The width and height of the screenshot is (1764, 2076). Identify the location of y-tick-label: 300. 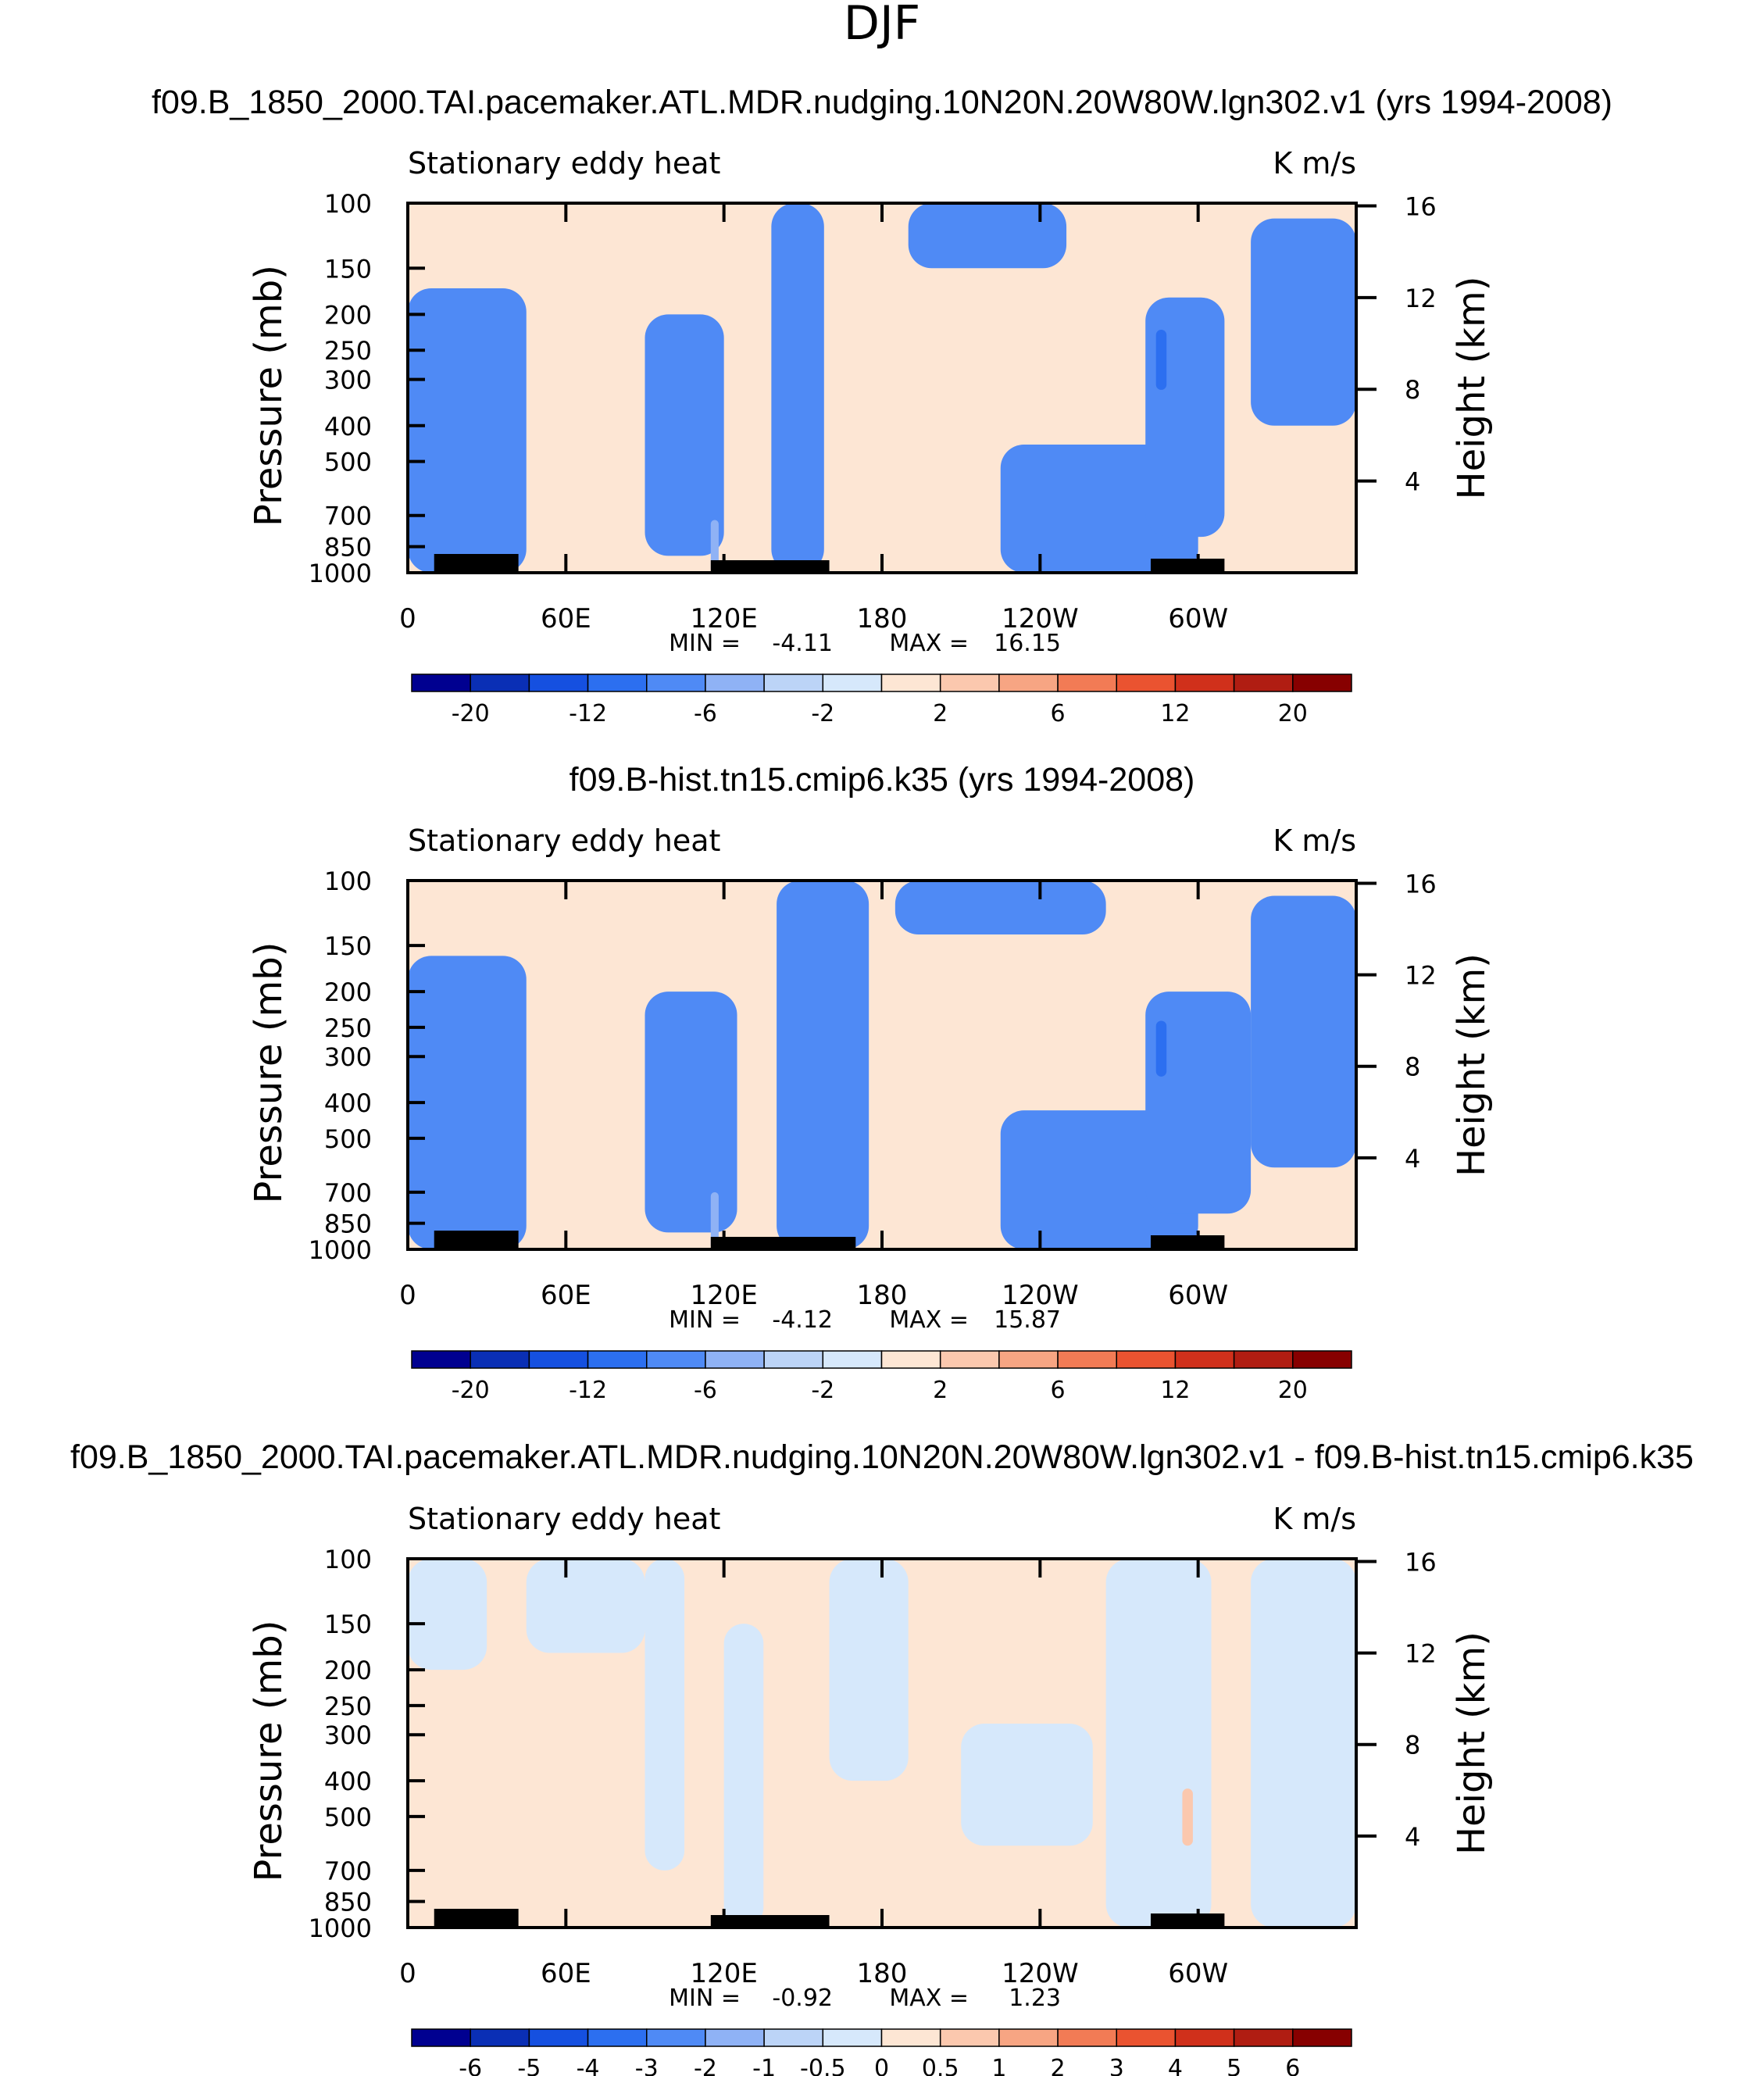
(348, 1735).